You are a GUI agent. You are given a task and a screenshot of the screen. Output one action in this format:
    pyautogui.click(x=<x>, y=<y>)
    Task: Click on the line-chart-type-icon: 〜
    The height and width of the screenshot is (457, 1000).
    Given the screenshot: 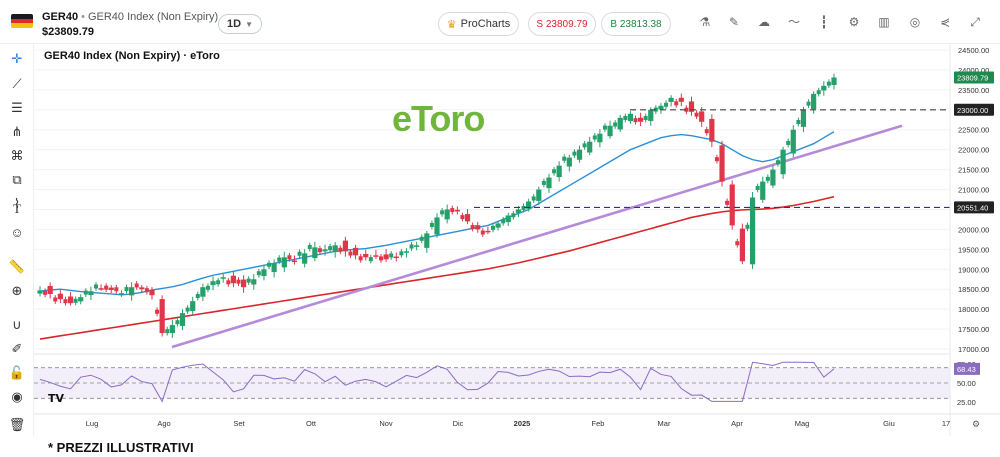 What is the action you would take?
    pyautogui.click(x=793, y=22)
    